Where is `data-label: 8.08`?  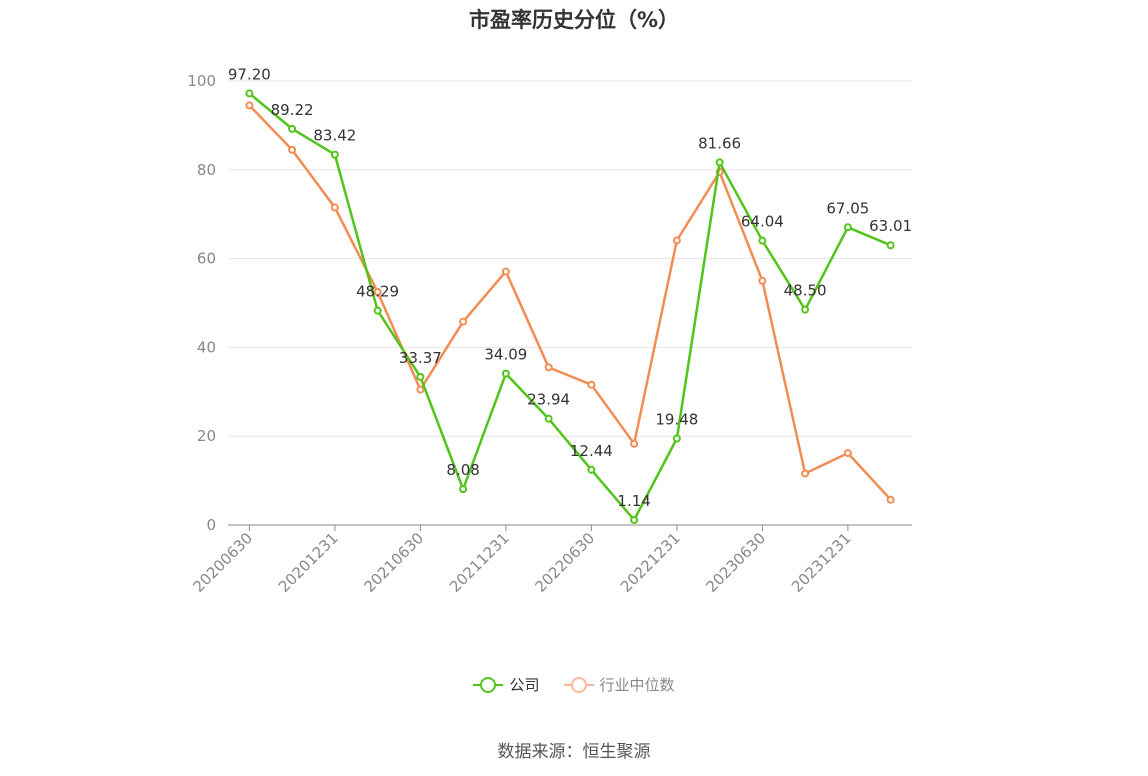
data-label: 8.08 is located at coordinates (462, 470).